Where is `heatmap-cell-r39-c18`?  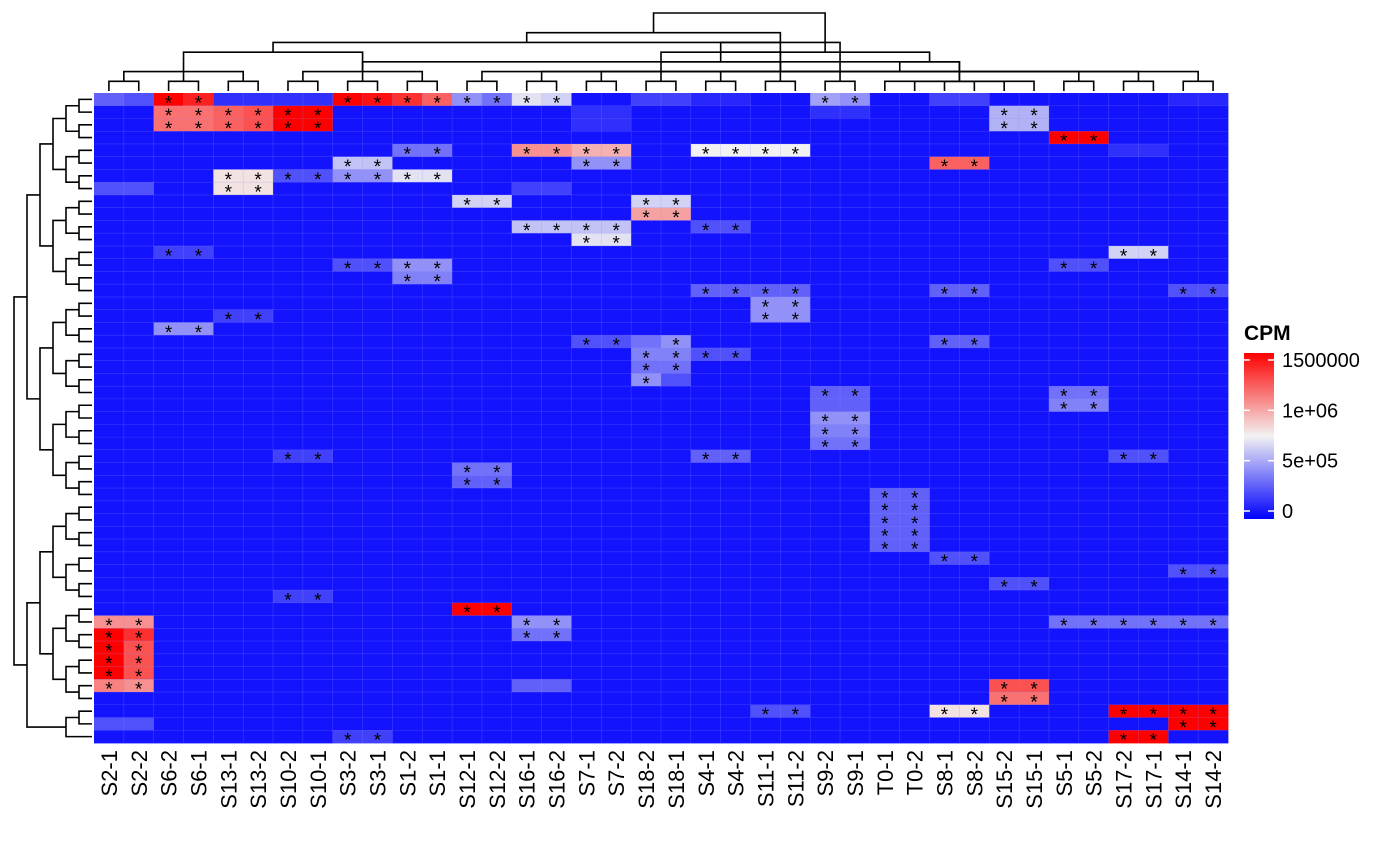 heatmap-cell-r39-c18 is located at coordinates (646, 597).